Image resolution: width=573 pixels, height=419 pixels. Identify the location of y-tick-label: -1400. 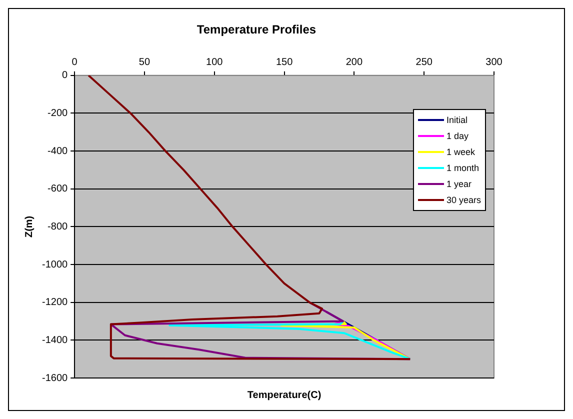
(55, 340).